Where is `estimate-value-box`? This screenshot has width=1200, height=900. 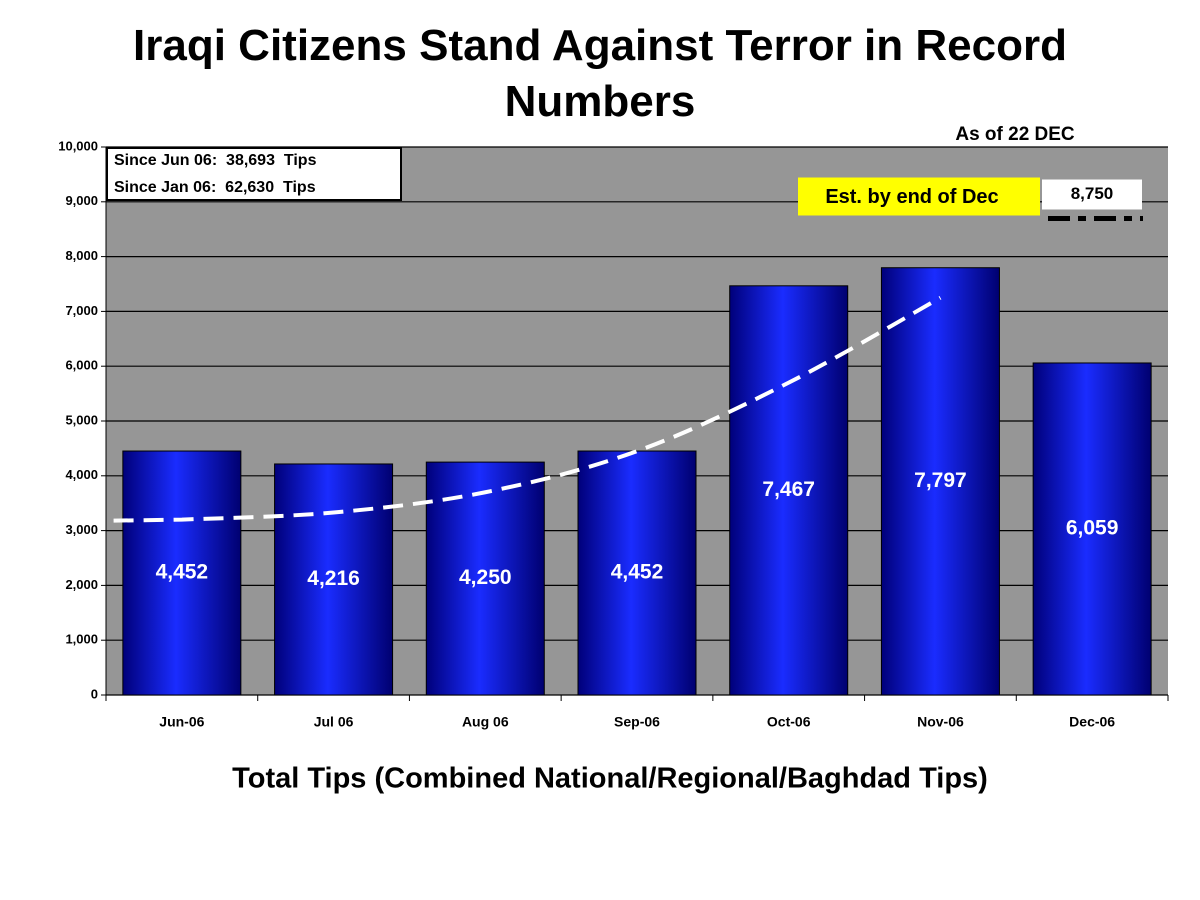 estimate-value-box is located at coordinates (1092, 194).